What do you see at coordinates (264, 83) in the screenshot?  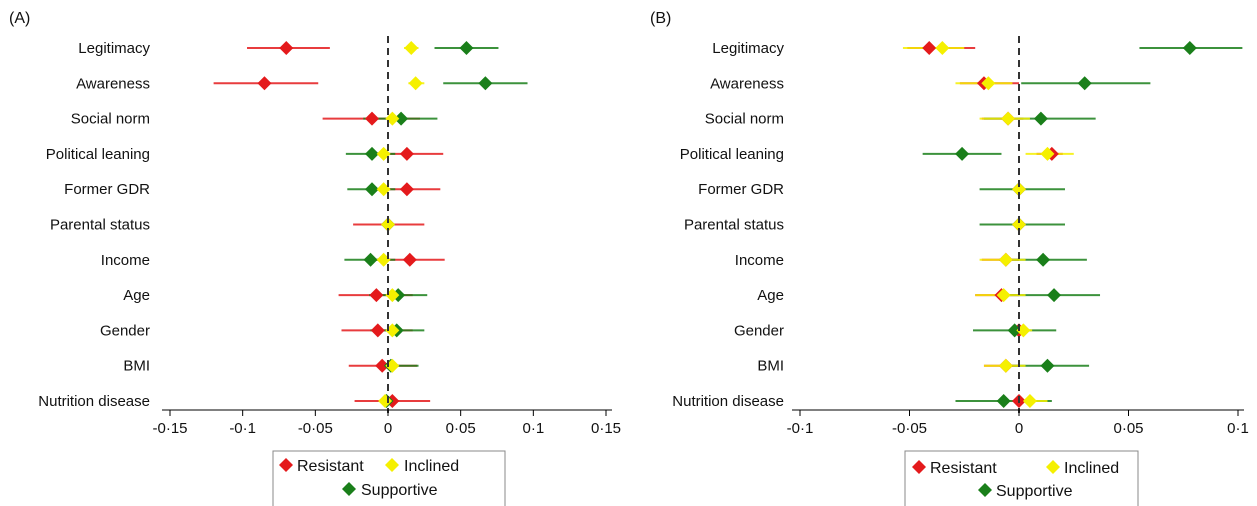 I see `resistant-marker-awareness` at bounding box center [264, 83].